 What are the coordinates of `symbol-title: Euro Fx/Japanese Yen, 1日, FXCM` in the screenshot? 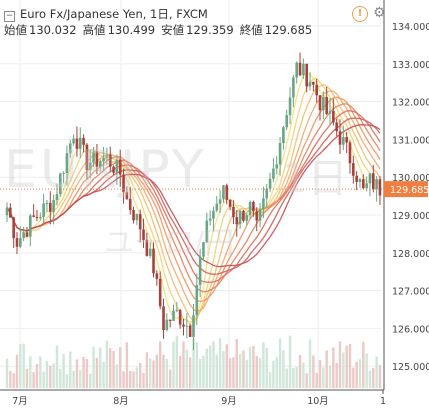 It's located at (114, 14).